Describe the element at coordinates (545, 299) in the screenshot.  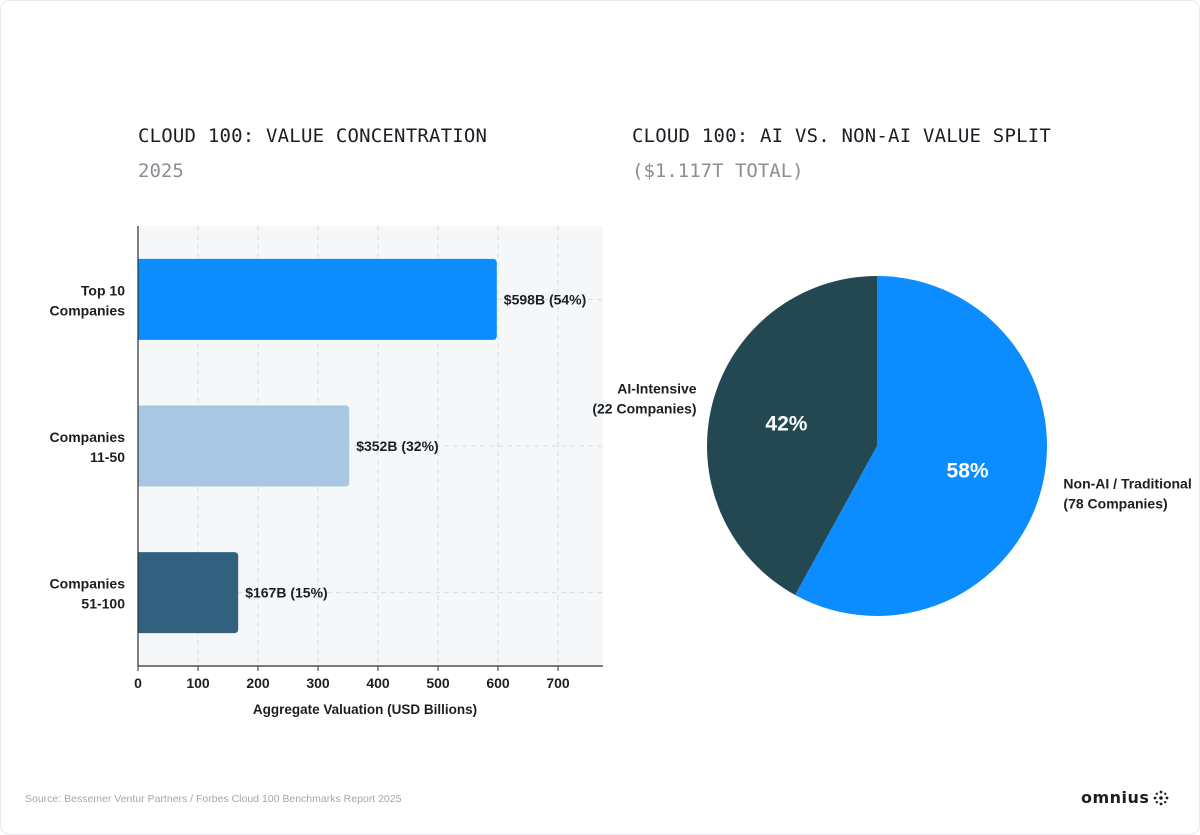
I see `bar-data-label: $598B (54%)` at that location.